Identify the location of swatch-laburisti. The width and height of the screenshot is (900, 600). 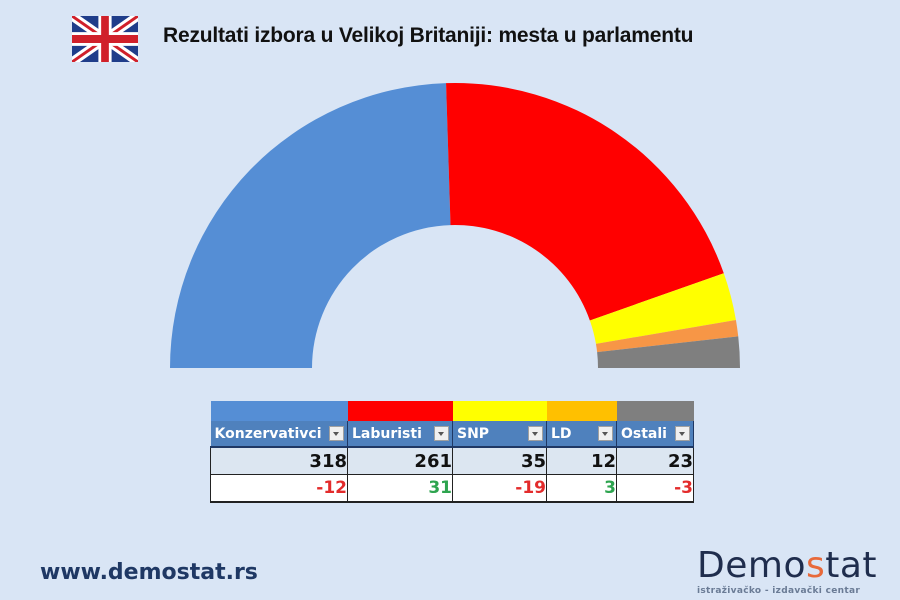
(400, 411).